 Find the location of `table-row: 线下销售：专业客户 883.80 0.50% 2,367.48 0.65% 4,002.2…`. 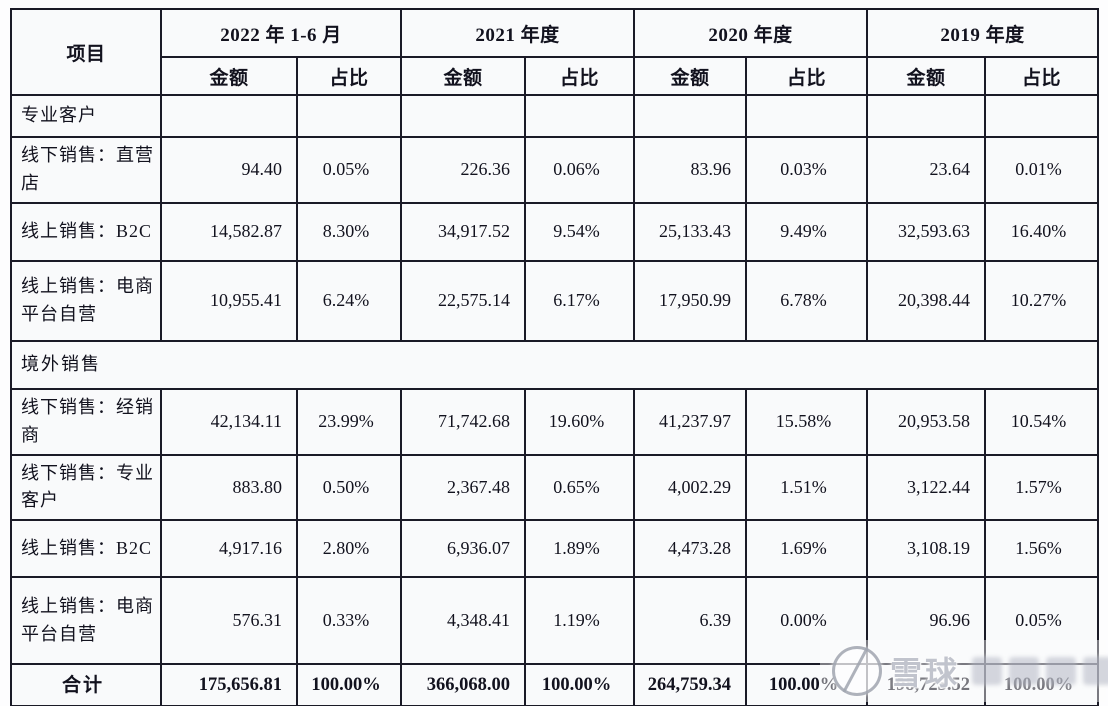

table-row: 线下销售：专业客户 883.80 0.50% 2,367.48 0.65% 4,002.2… is located at coordinates (555, 487).